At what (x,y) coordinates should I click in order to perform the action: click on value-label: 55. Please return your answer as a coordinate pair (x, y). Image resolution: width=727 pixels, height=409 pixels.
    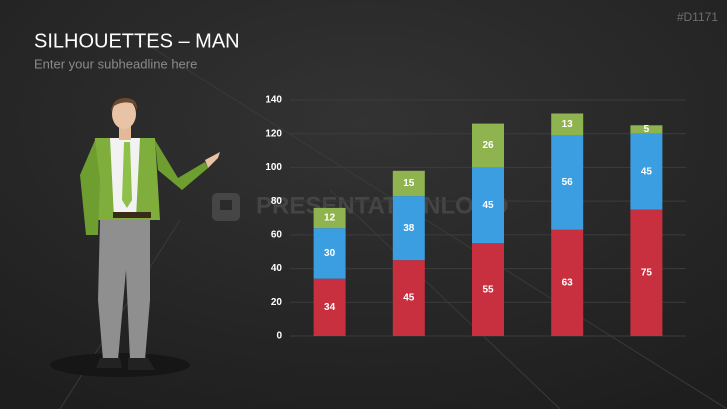
    Looking at the image, I should click on (488, 289).